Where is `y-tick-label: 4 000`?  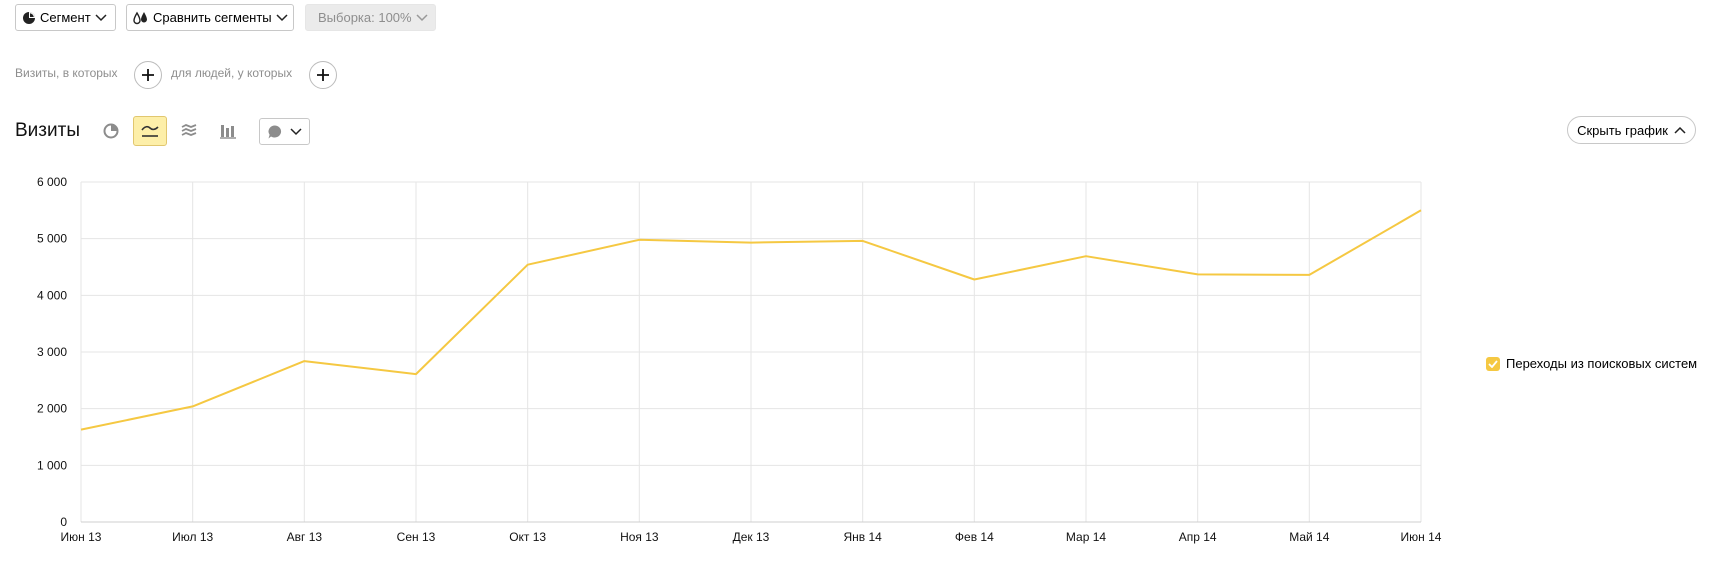 y-tick-label: 4 000 is located at coordinates (52, 295).